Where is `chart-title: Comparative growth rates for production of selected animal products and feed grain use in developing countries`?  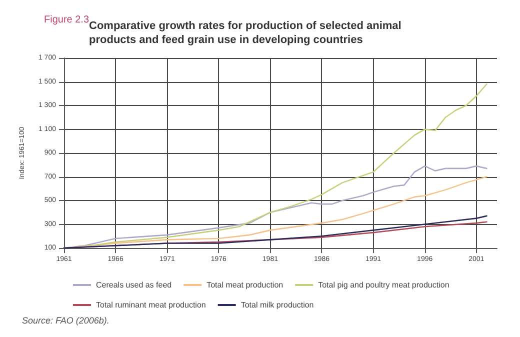 chart-title: Comparative growth rates for production of selected animal products and feed grain use in developing countries is located at coordinates (246, 33).